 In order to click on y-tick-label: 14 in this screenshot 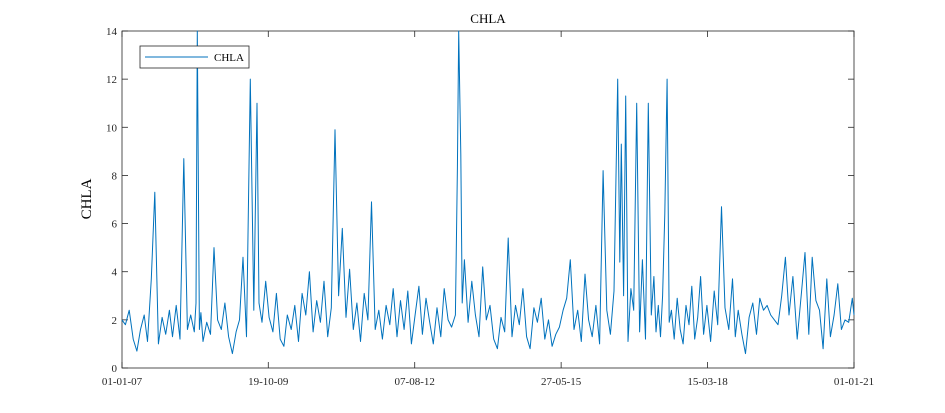, I will do `click(112, 32)`.